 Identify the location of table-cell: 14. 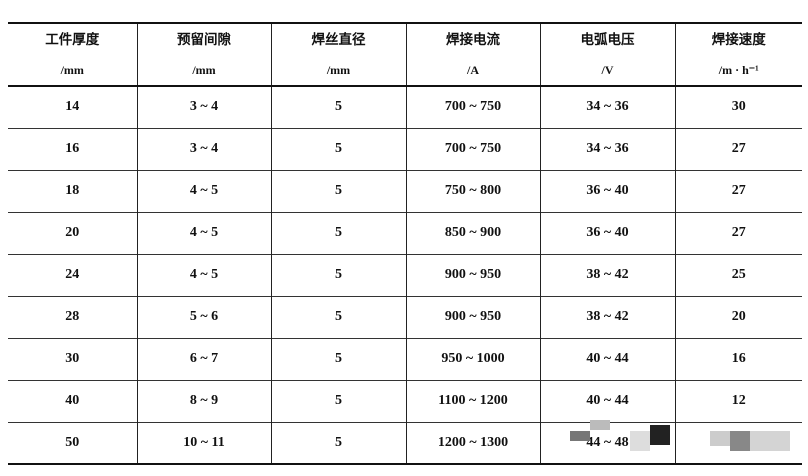
(72, 107).